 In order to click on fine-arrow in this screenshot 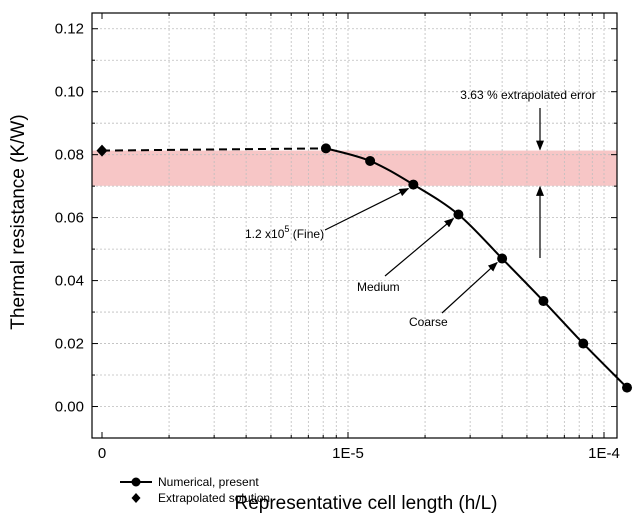, I will do `click(367, 209)`.